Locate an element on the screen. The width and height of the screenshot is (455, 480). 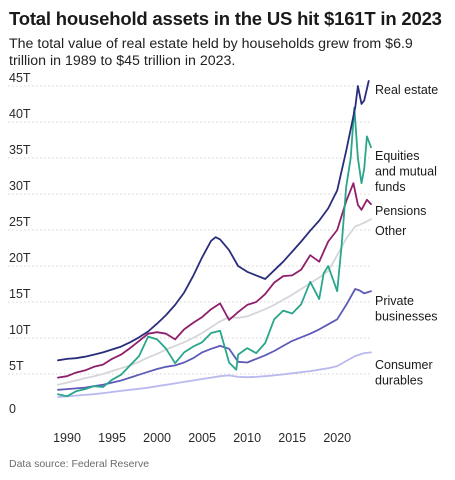
series-label: Real estate is located at coordinates (406, 90).